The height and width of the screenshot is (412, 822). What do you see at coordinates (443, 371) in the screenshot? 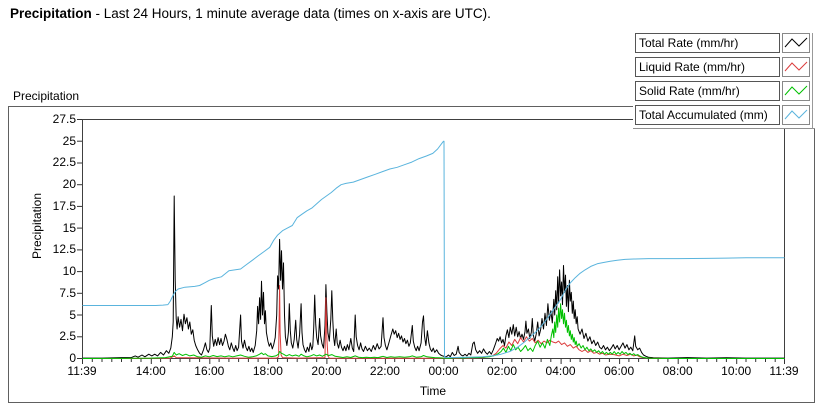
I see `x-tick-label: 00:00` at bounding box center [443, 371].